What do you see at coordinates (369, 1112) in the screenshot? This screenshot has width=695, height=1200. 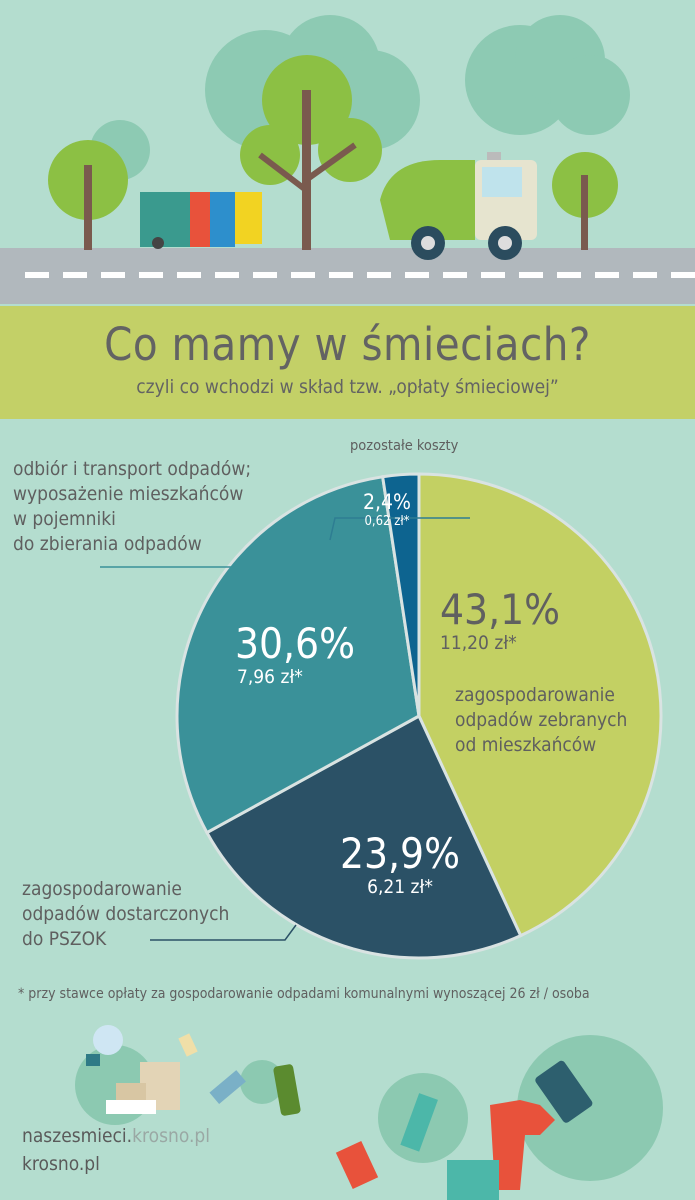 I see `waste-items-illustration` at bounding box center [369, 1112].